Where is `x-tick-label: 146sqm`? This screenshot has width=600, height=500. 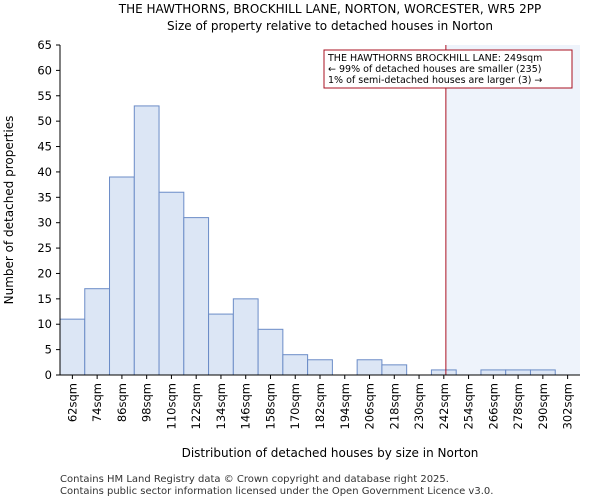
x-tick-label: 146sqm is located at coordinates (246, 406).